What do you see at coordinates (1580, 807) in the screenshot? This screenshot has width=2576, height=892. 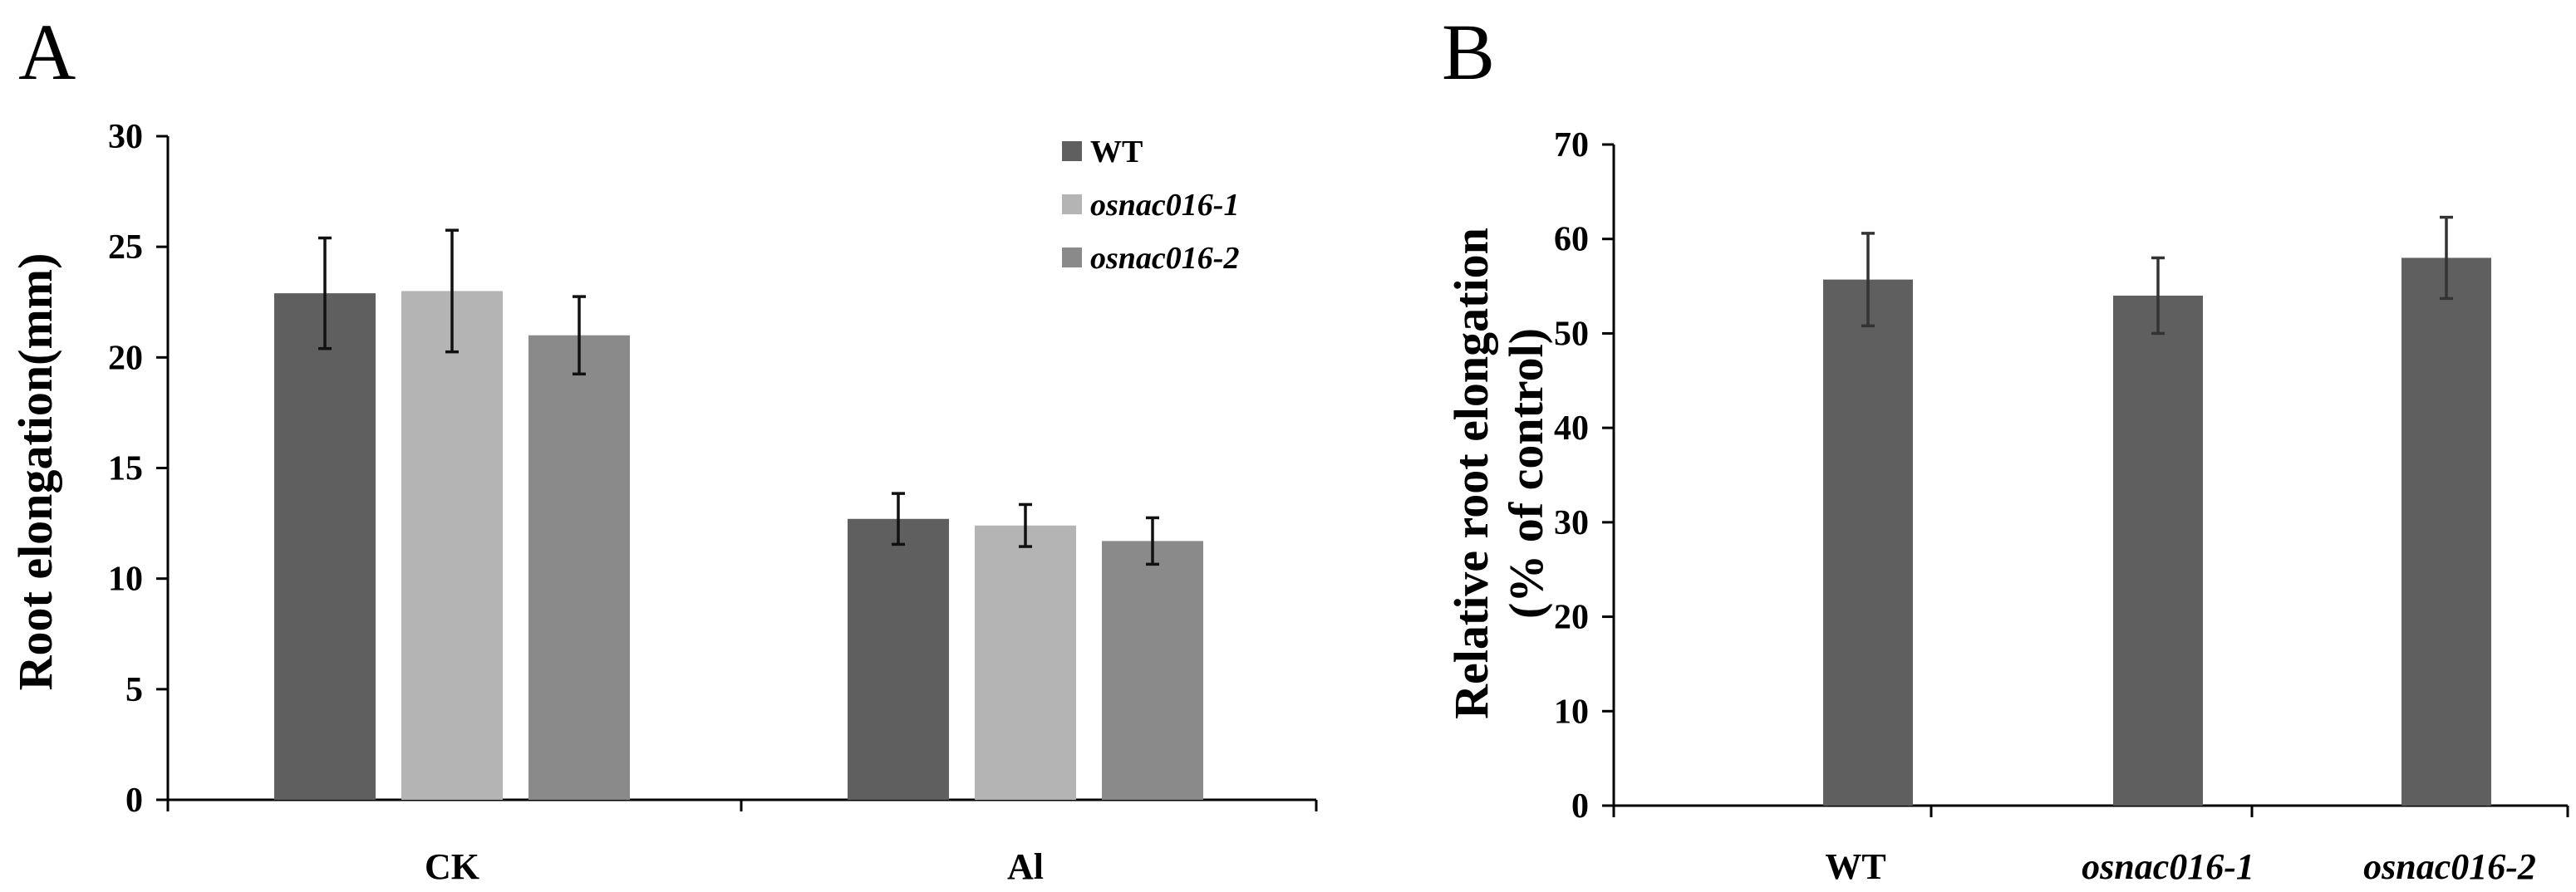 I see `panel-b-y-tick-label: 0` at bounding box center [1580, 807].